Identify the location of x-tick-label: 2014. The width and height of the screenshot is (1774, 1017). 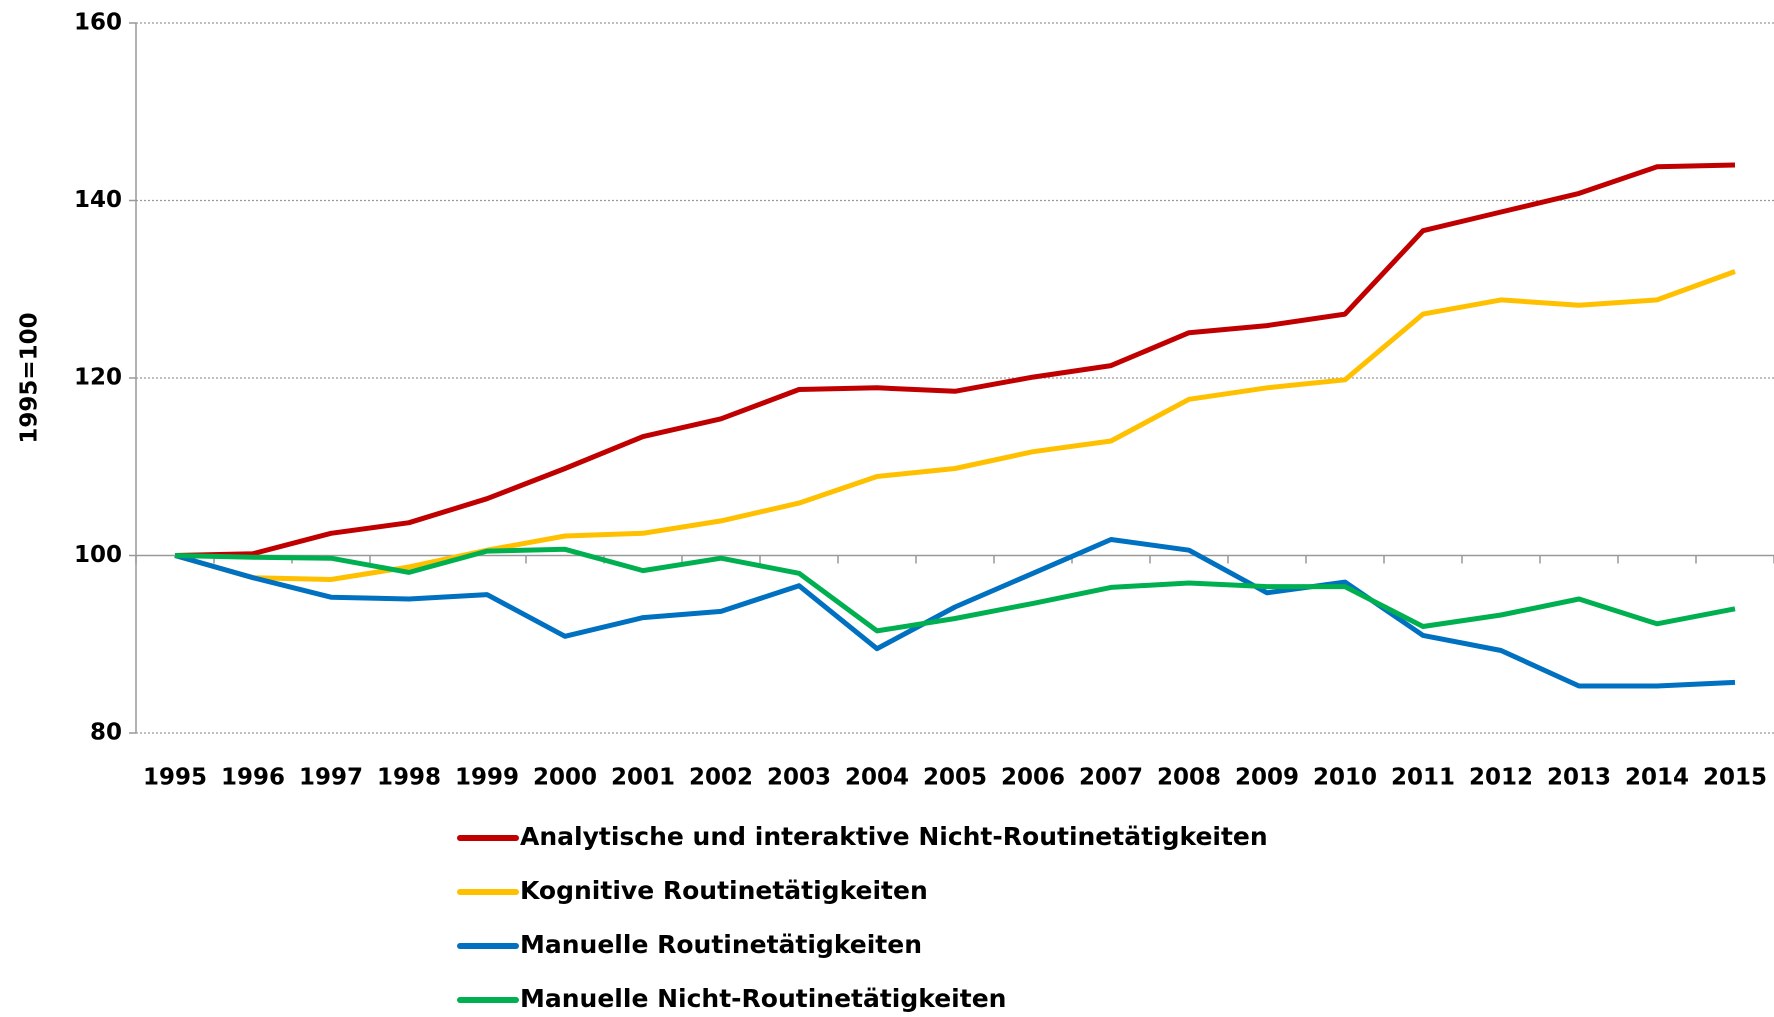
(1657, 778).